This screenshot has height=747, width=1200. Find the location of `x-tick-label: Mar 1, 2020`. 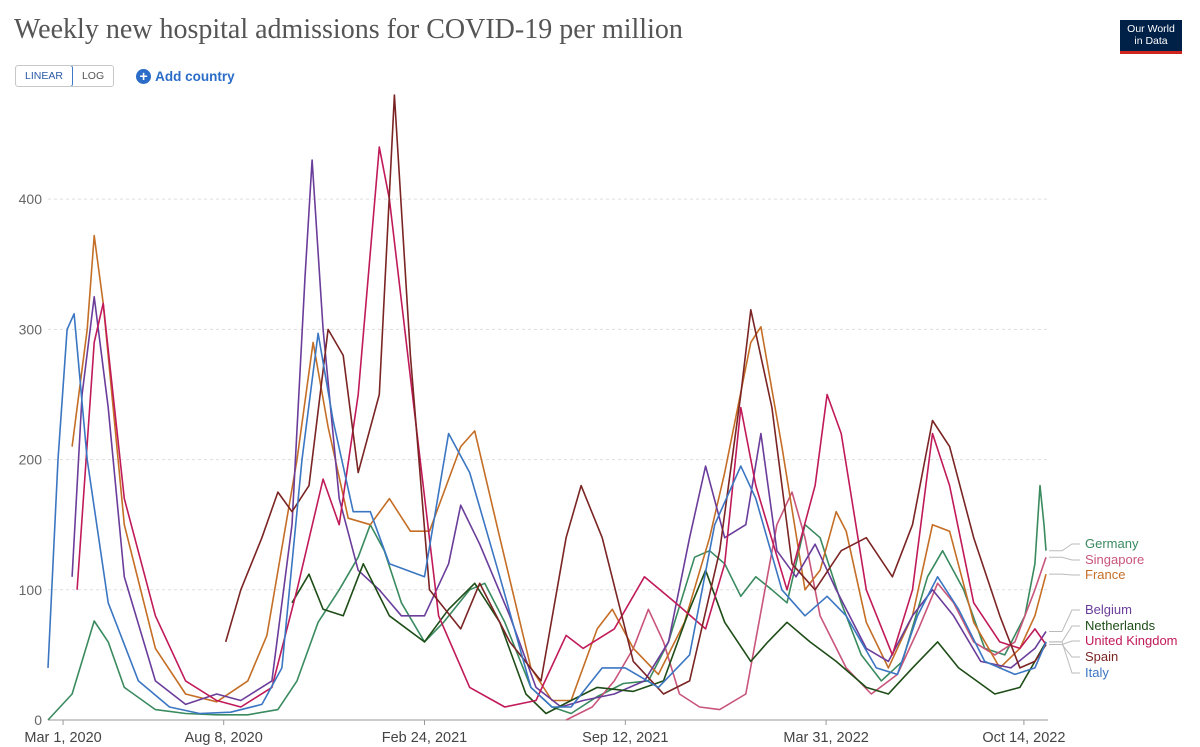

x-tick-label: Mar 1, 2020 is located at coordinates (62, 738).